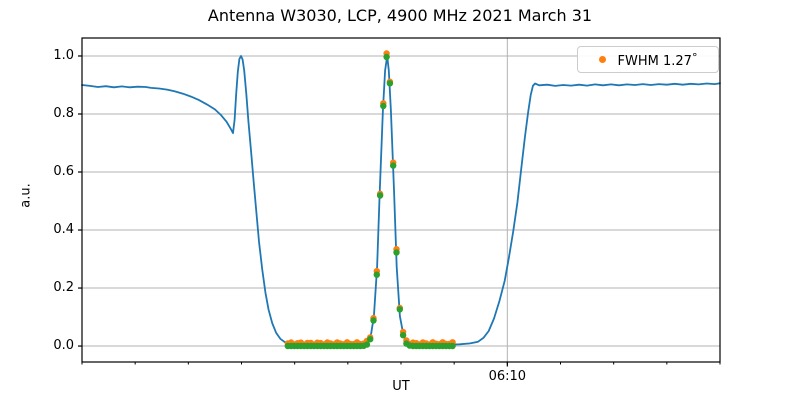  What do you see at coordinates (401, 386) in the screenshot?
I see `x-axis-label: UT` at bounding box center [401, 386].